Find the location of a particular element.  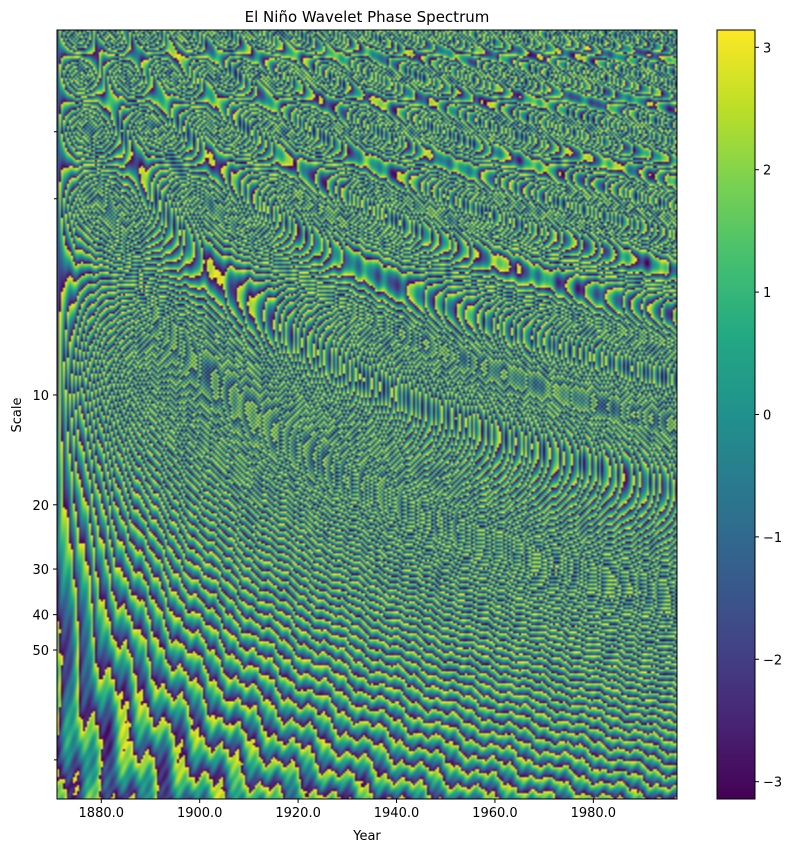

colorbar-tick-label: −2 is located at coordinates (772, 660).